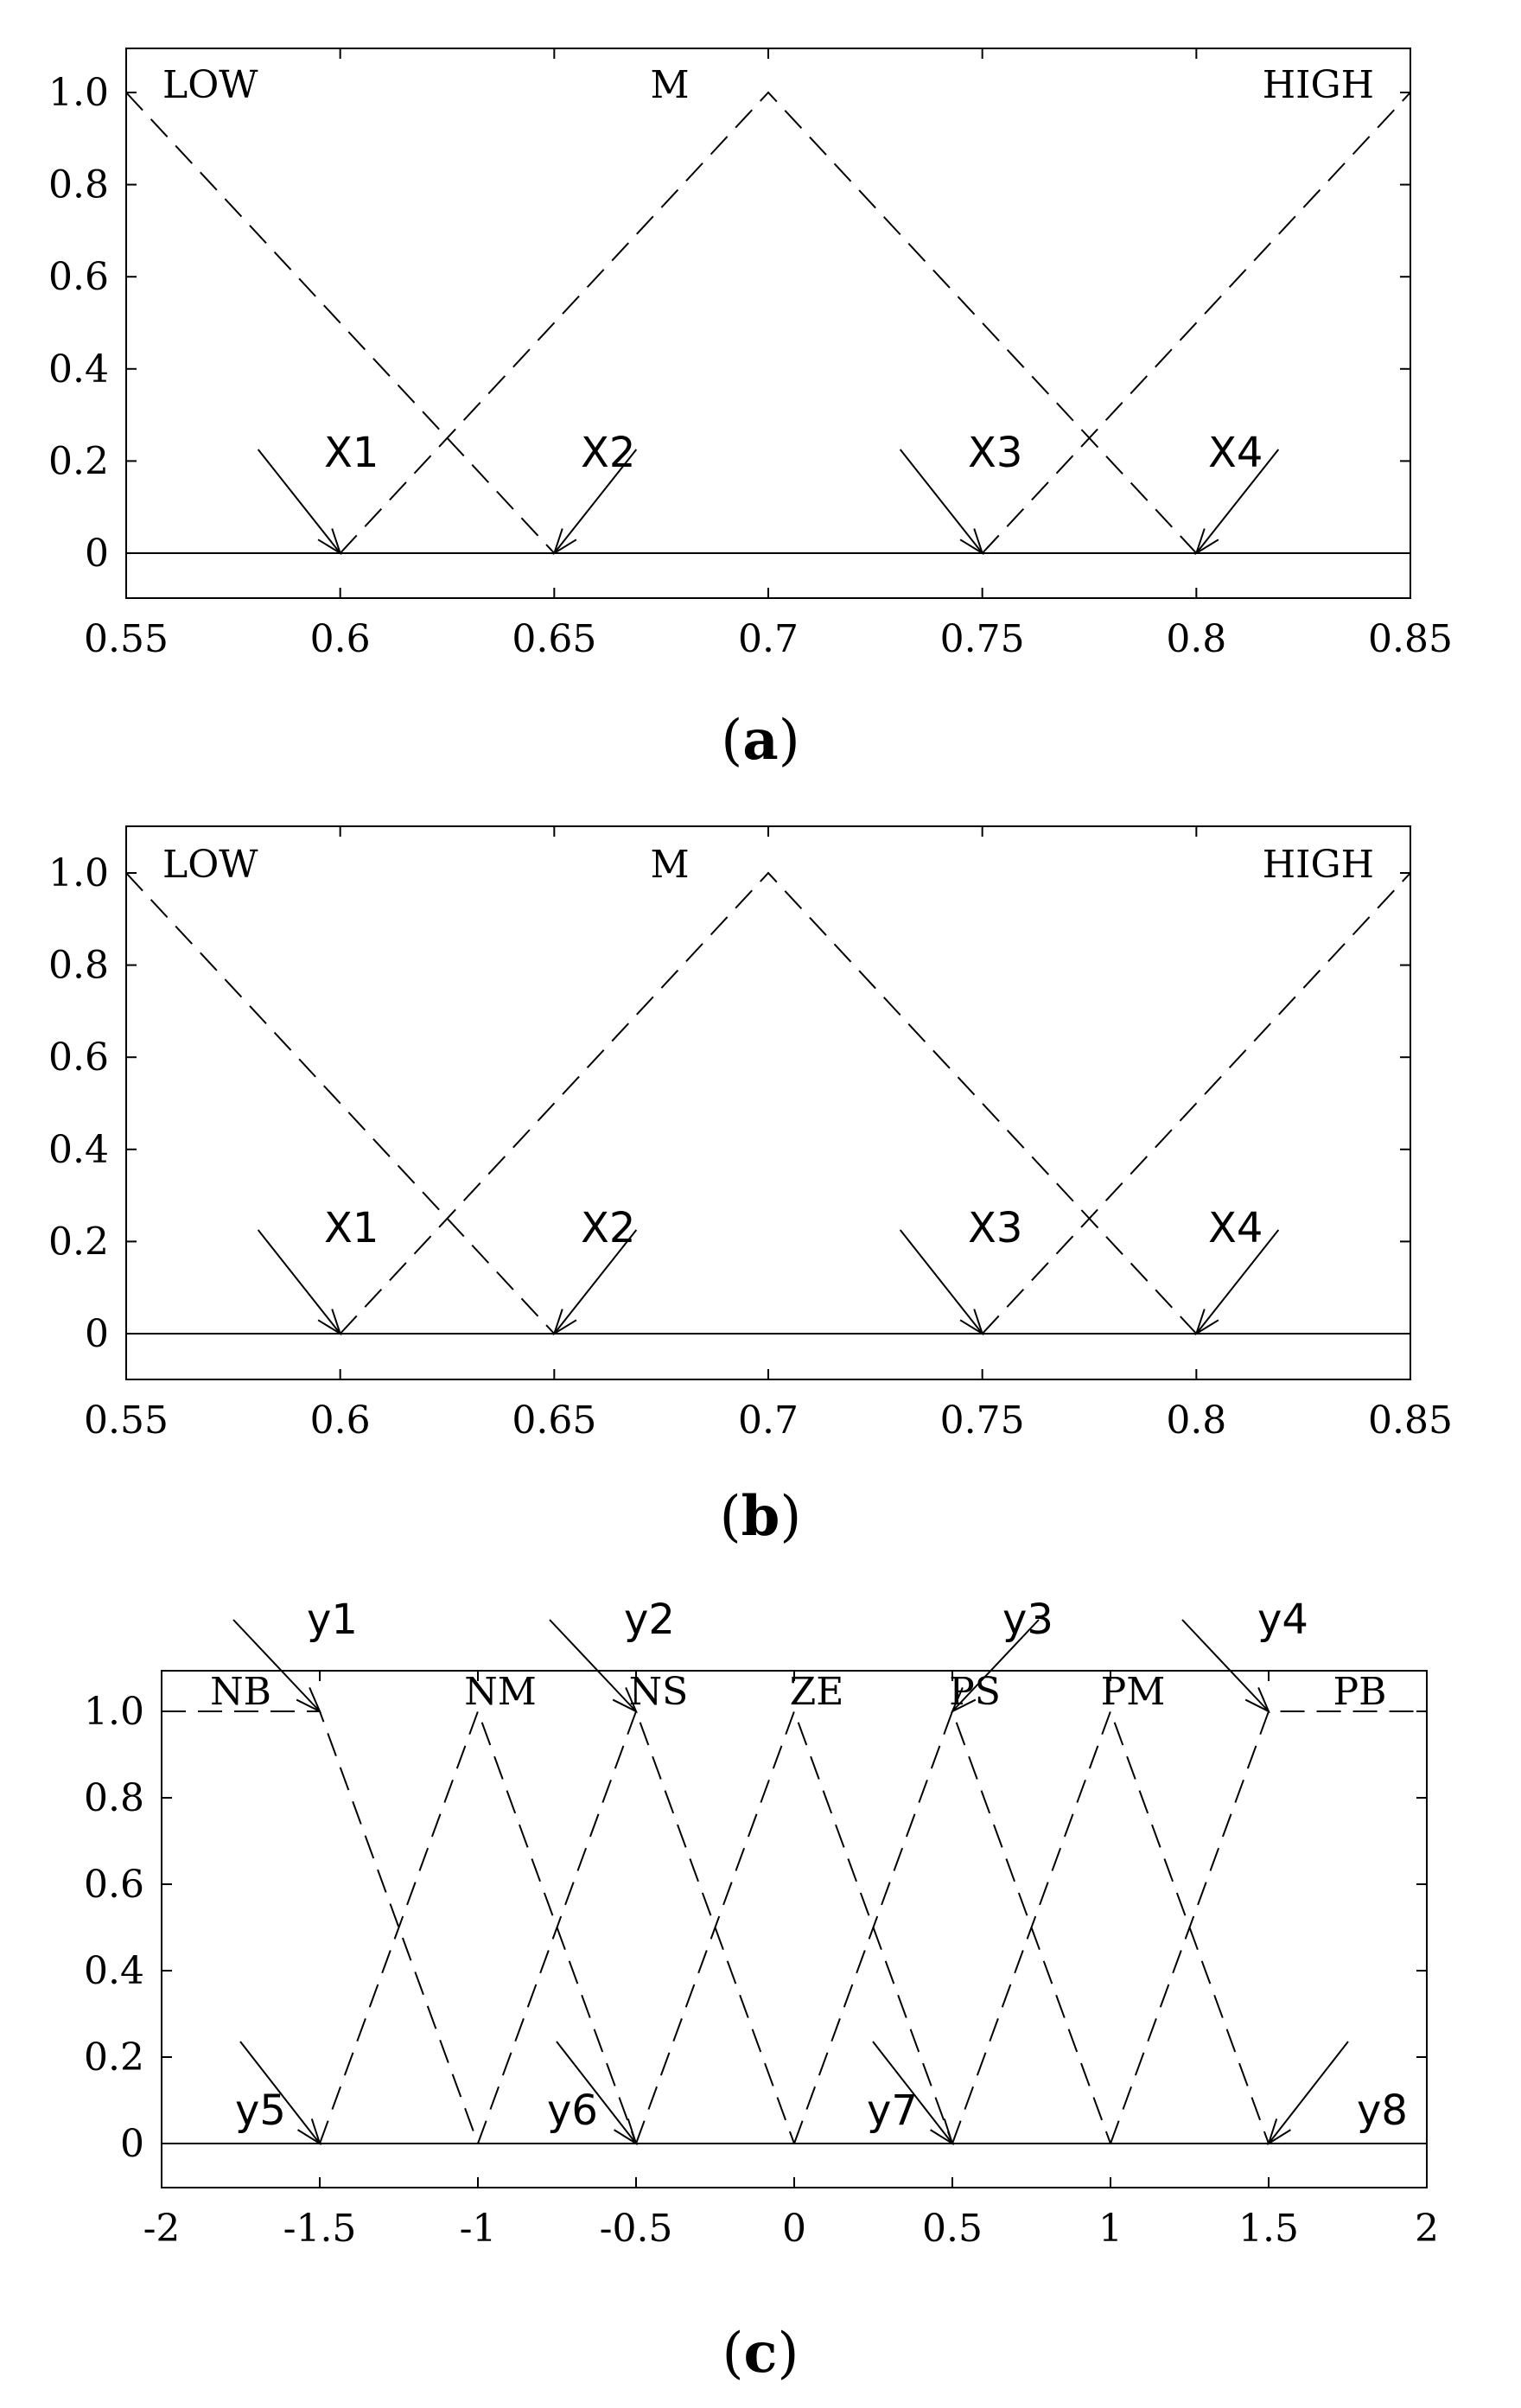 Image resolution: width=1521 pixels, height=2408 pixels. What do you see at coordinates (593, 1665) in the screenshot?
I see `annotation-arrow-y2` at bounding box center [593, 1665].